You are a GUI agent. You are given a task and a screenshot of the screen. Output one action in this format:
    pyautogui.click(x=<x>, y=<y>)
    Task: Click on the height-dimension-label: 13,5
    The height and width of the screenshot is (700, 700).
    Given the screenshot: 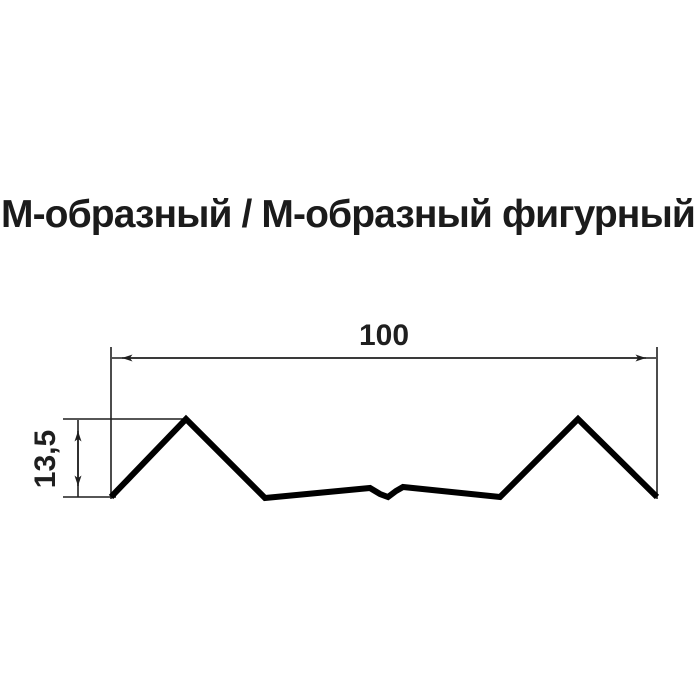 What is the action you would take?
    pyautogui.click(x=45, y=459)
    